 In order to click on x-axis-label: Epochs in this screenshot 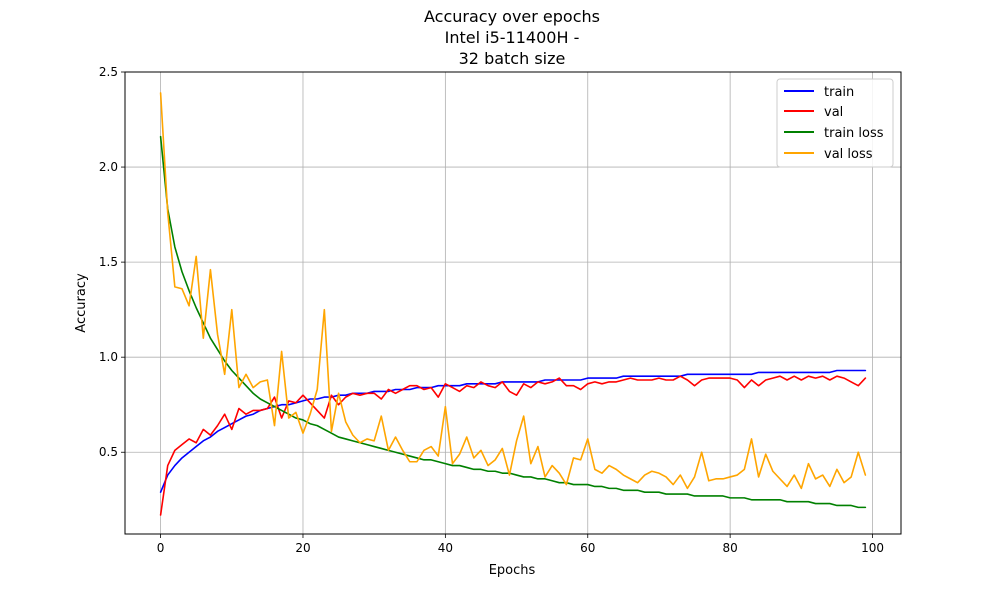, I will do `click(512, 570)`.